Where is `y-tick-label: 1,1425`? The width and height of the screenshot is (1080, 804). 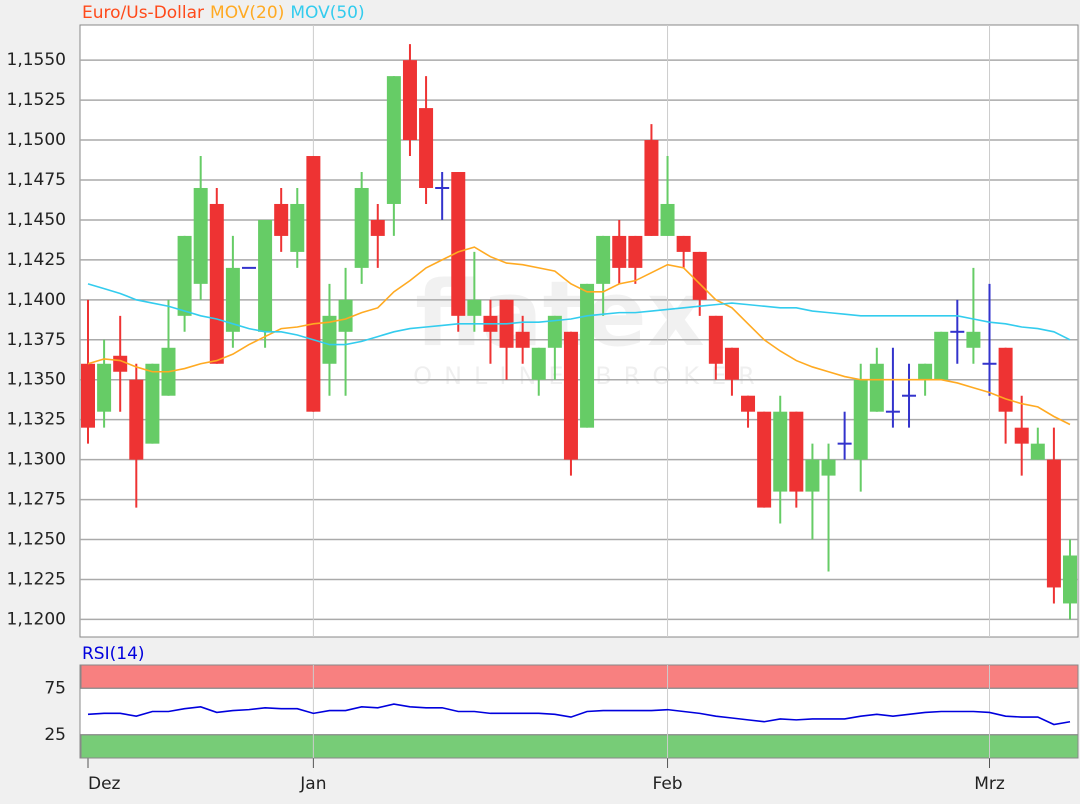
y-tick-label: 1,1425 is located at coordinates (36, 260).